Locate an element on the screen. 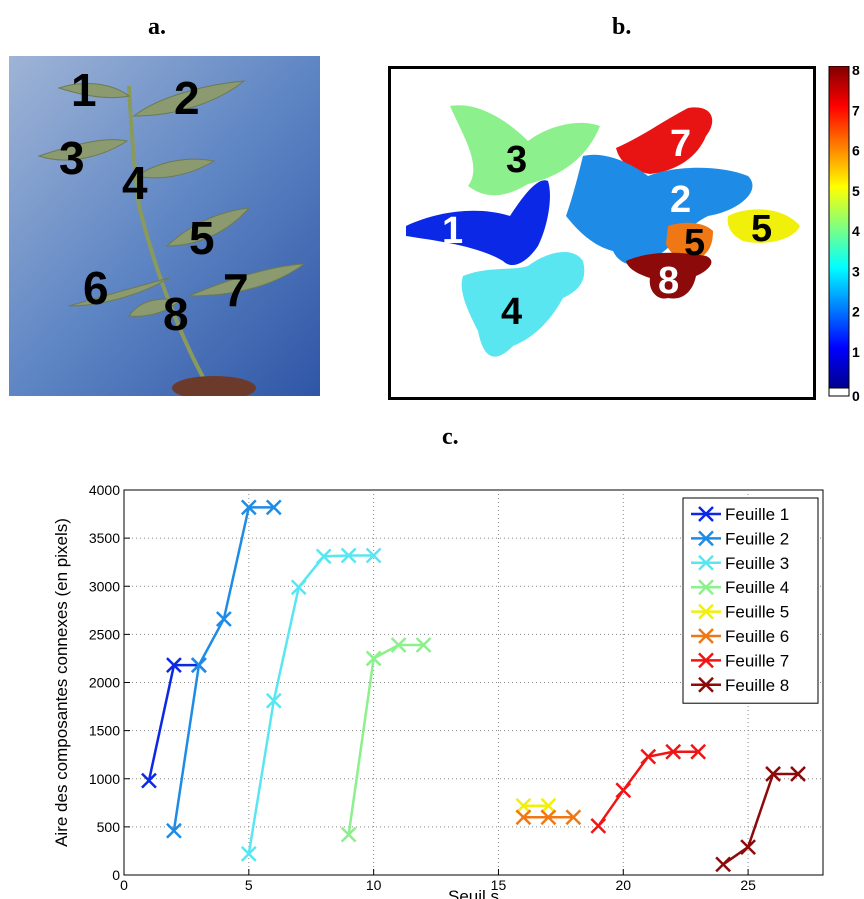 The width and height of the screenshot is (864, 899). colorbar: 0 1 2 3 4 5 6 7 8 is located at coordinates (844, 235).